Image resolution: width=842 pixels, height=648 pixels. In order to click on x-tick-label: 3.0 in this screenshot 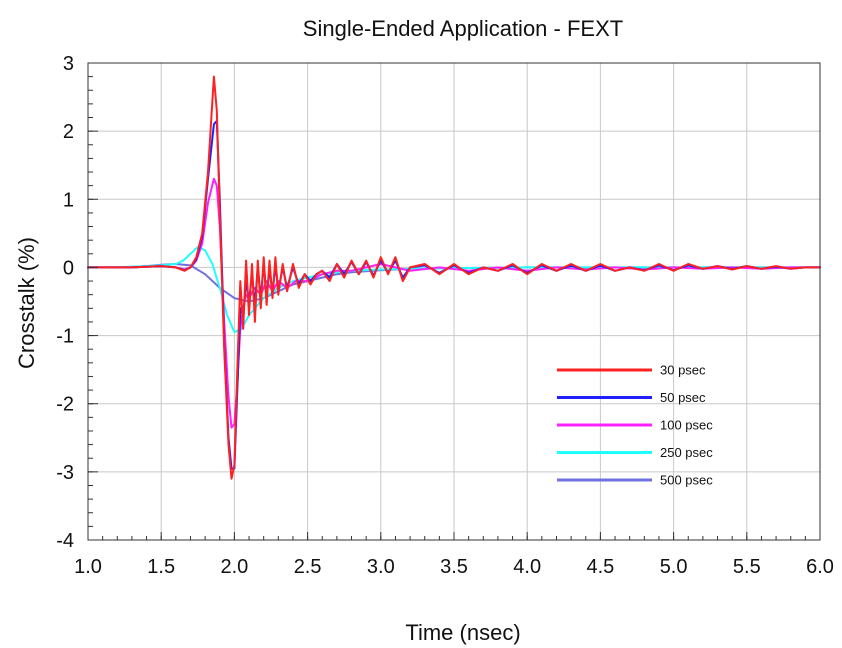, I will do `click(381, 567)`.